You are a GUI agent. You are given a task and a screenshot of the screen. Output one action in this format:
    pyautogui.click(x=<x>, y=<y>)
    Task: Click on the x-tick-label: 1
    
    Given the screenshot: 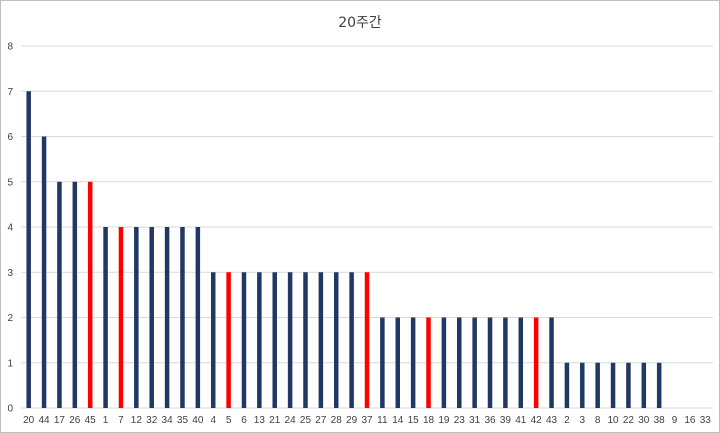 What is the action you would take?
    pyautogui.click(x=106, y=420)
    